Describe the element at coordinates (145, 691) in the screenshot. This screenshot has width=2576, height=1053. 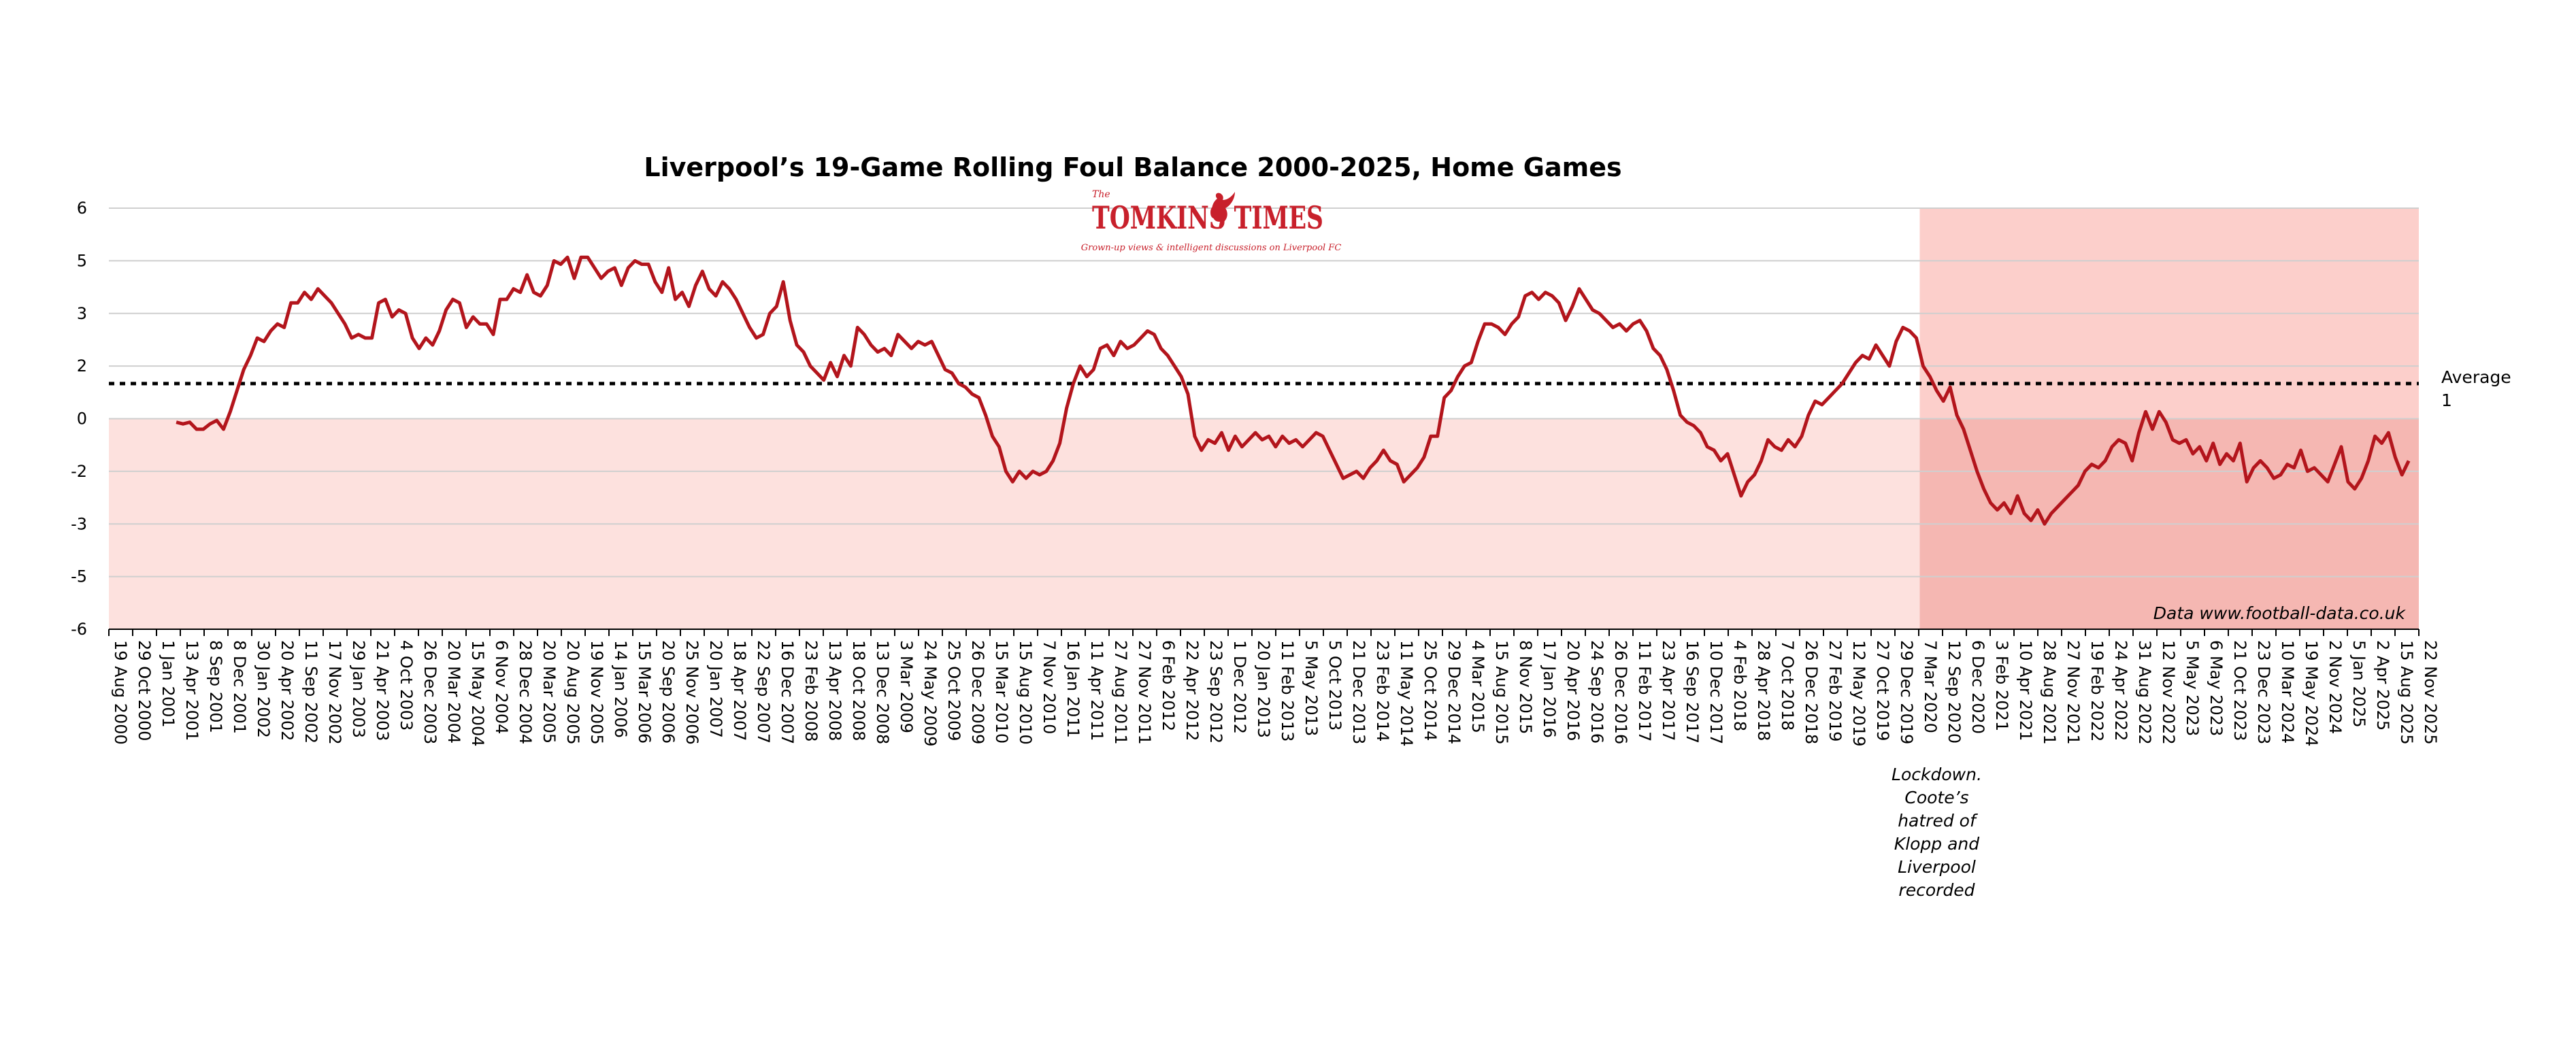
I see `x-tick-label: 29 Oct 2000` at that location.